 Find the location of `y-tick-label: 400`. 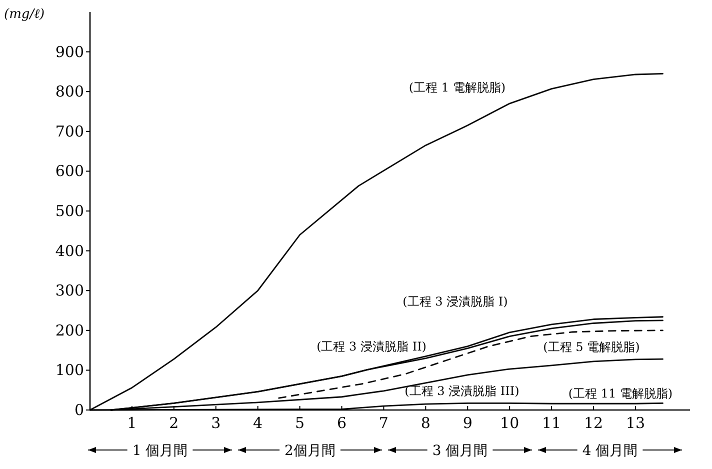

y-tick-label: 400 is located at coordinates (69, 251).